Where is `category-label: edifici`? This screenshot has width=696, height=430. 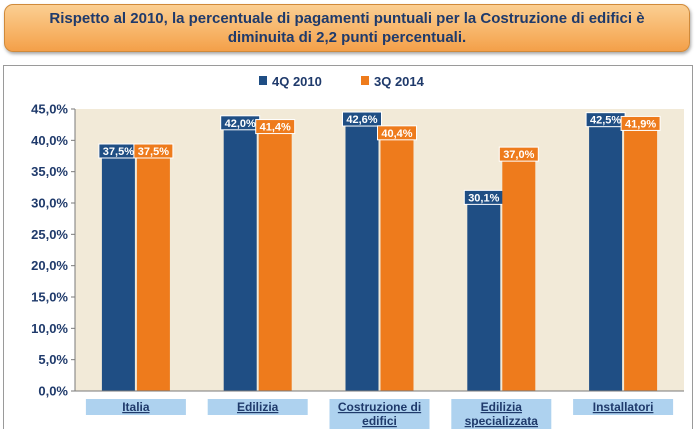
category-label: edifici is located at coordinates (379, 421).